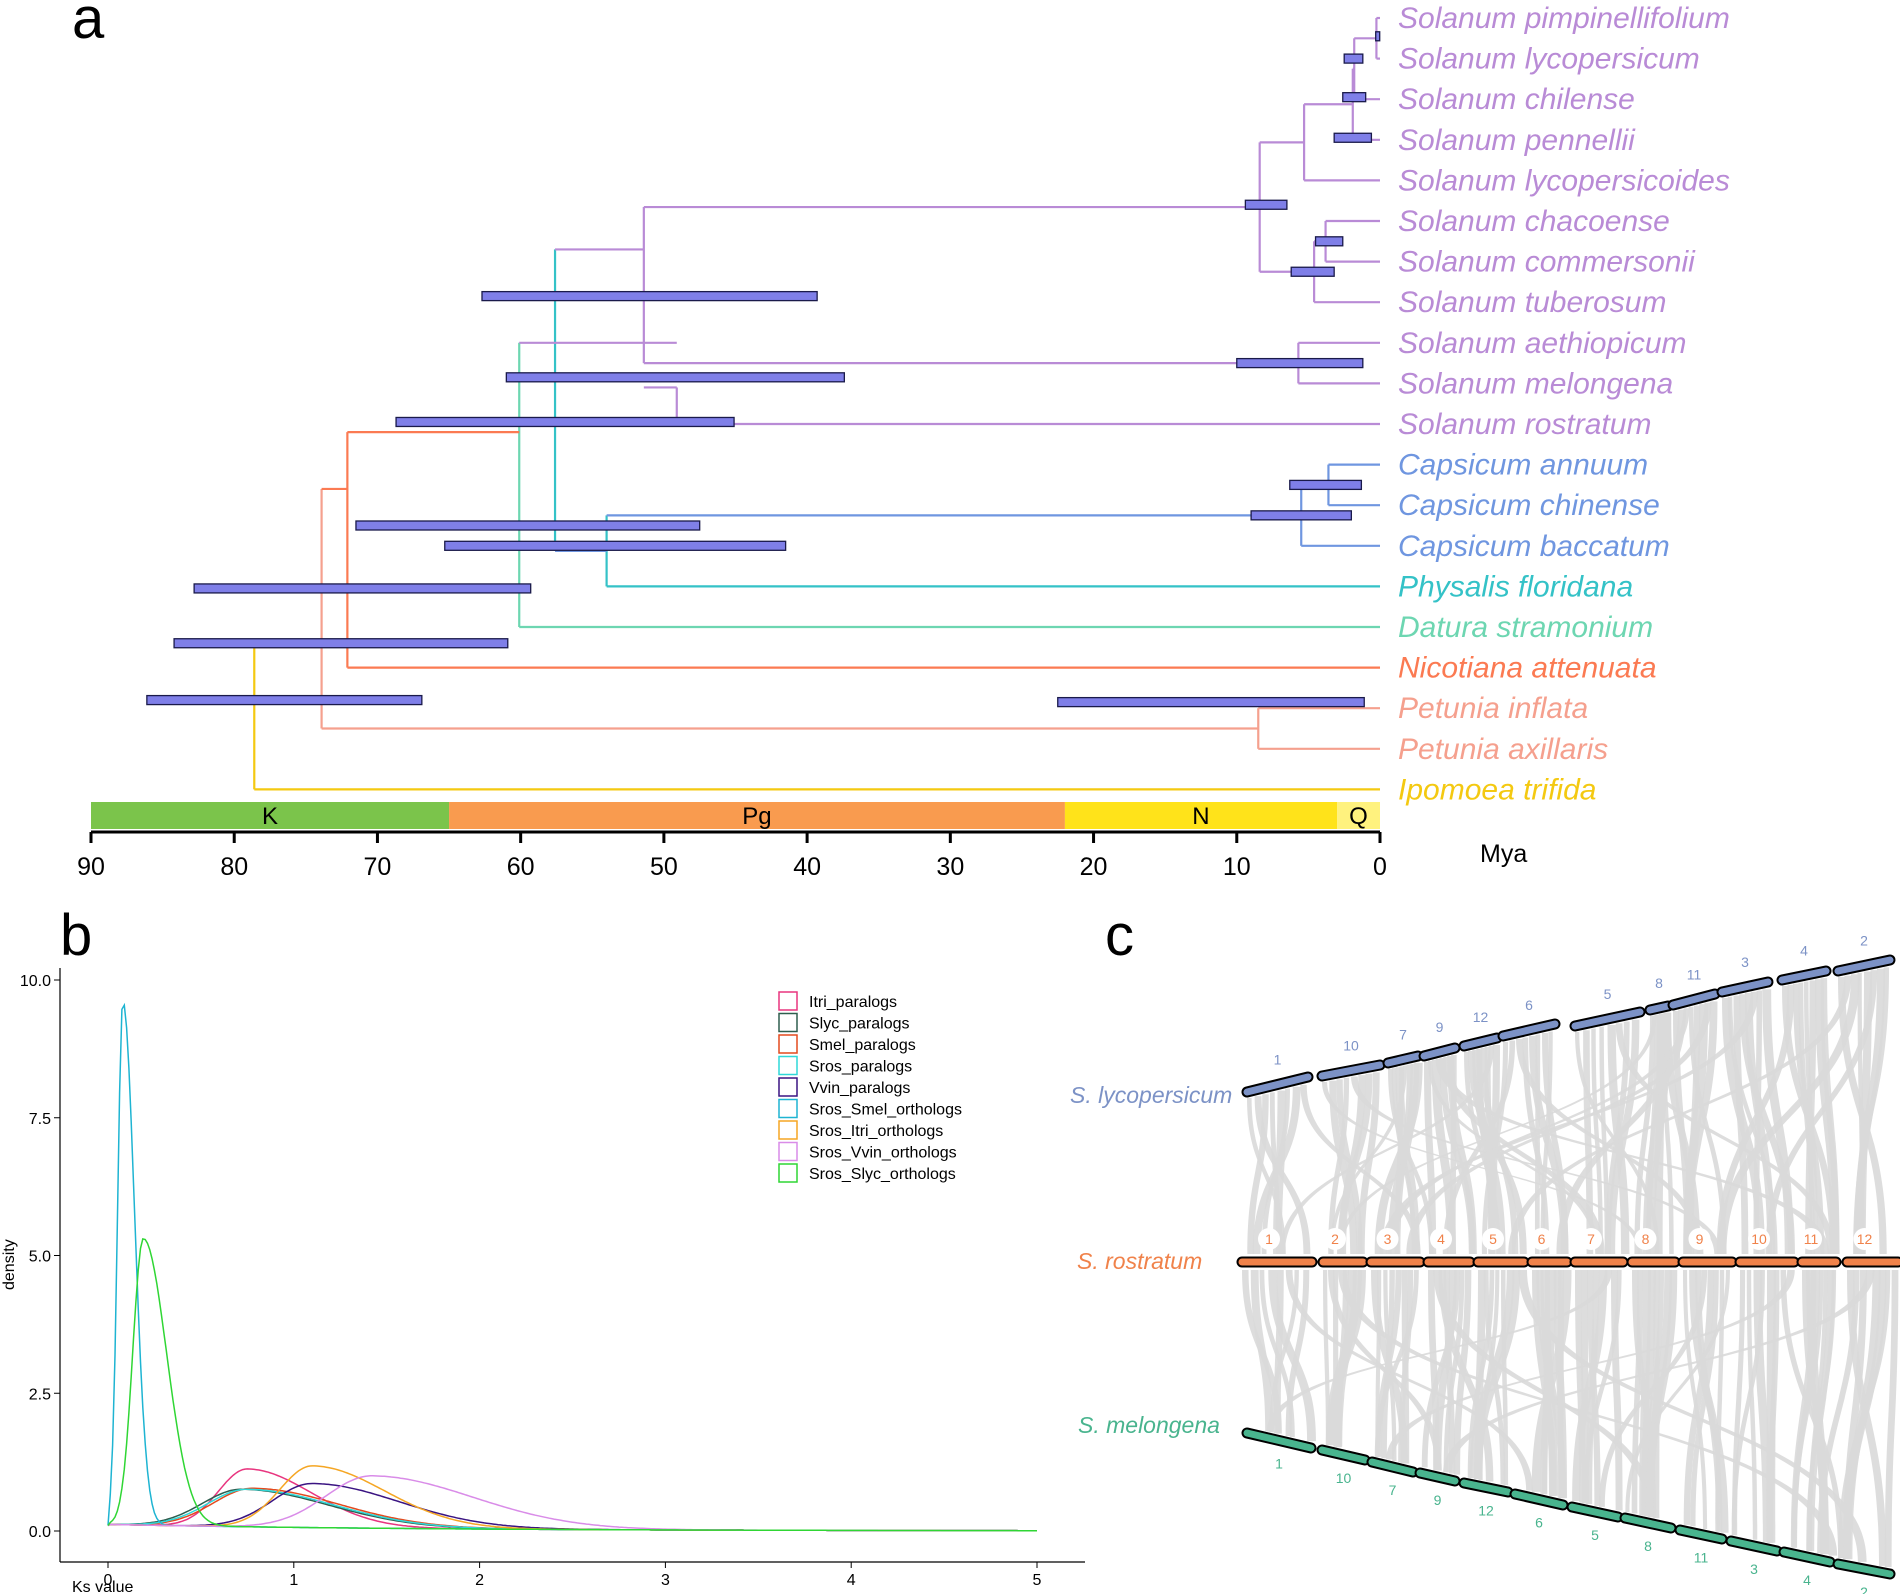  Describe the element at coordinates (1139, 1261) in the screenshot. I see `genome-label-rostratum: S. rostratum` at that location.